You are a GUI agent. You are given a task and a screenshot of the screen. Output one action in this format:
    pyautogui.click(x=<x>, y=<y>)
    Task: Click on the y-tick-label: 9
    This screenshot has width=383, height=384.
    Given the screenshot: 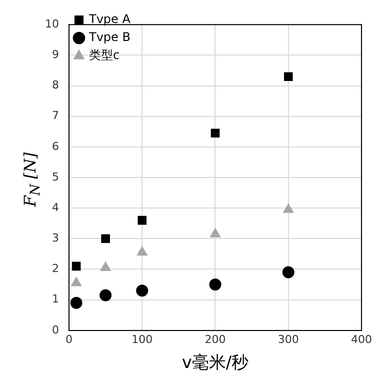 What is the action you would take?
    pyautogui.click(x=55, y=55)
    